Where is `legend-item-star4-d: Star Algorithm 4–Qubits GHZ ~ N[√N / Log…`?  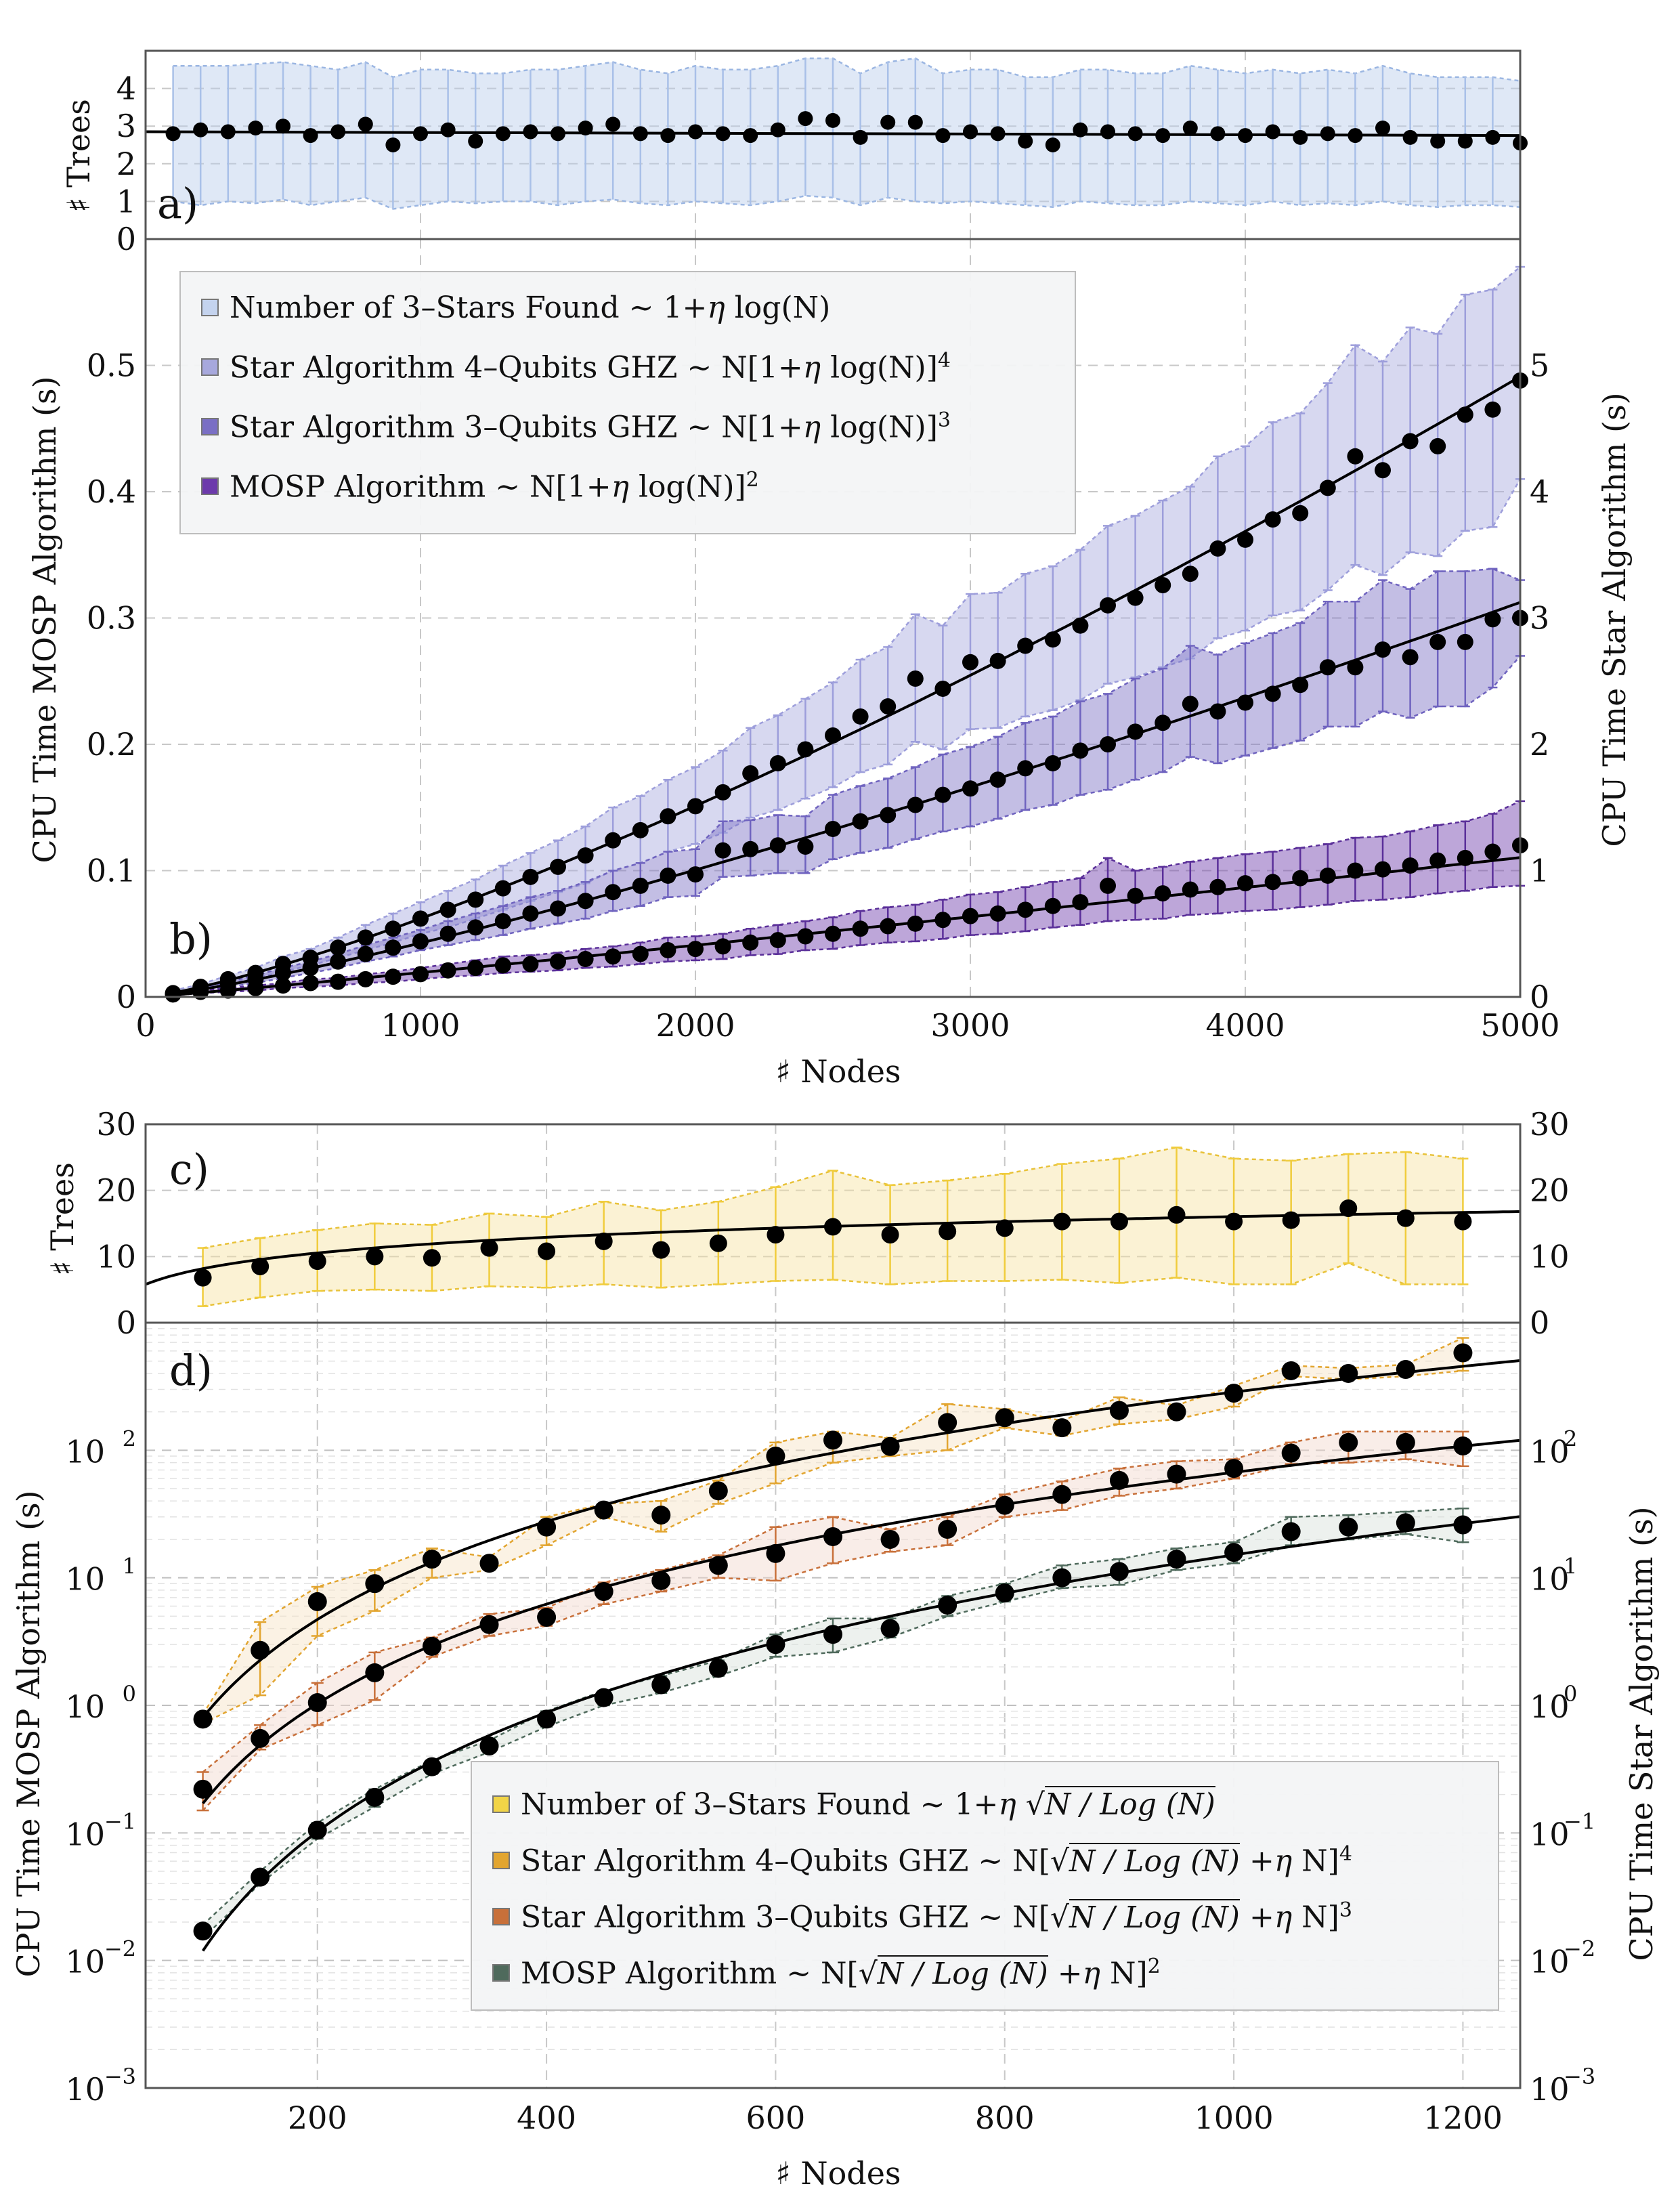 legend-item-star4-d: Star Algorithm 4–Qubits GHZ ~ N[√N / Log… is located at coordinates (922, 1860).